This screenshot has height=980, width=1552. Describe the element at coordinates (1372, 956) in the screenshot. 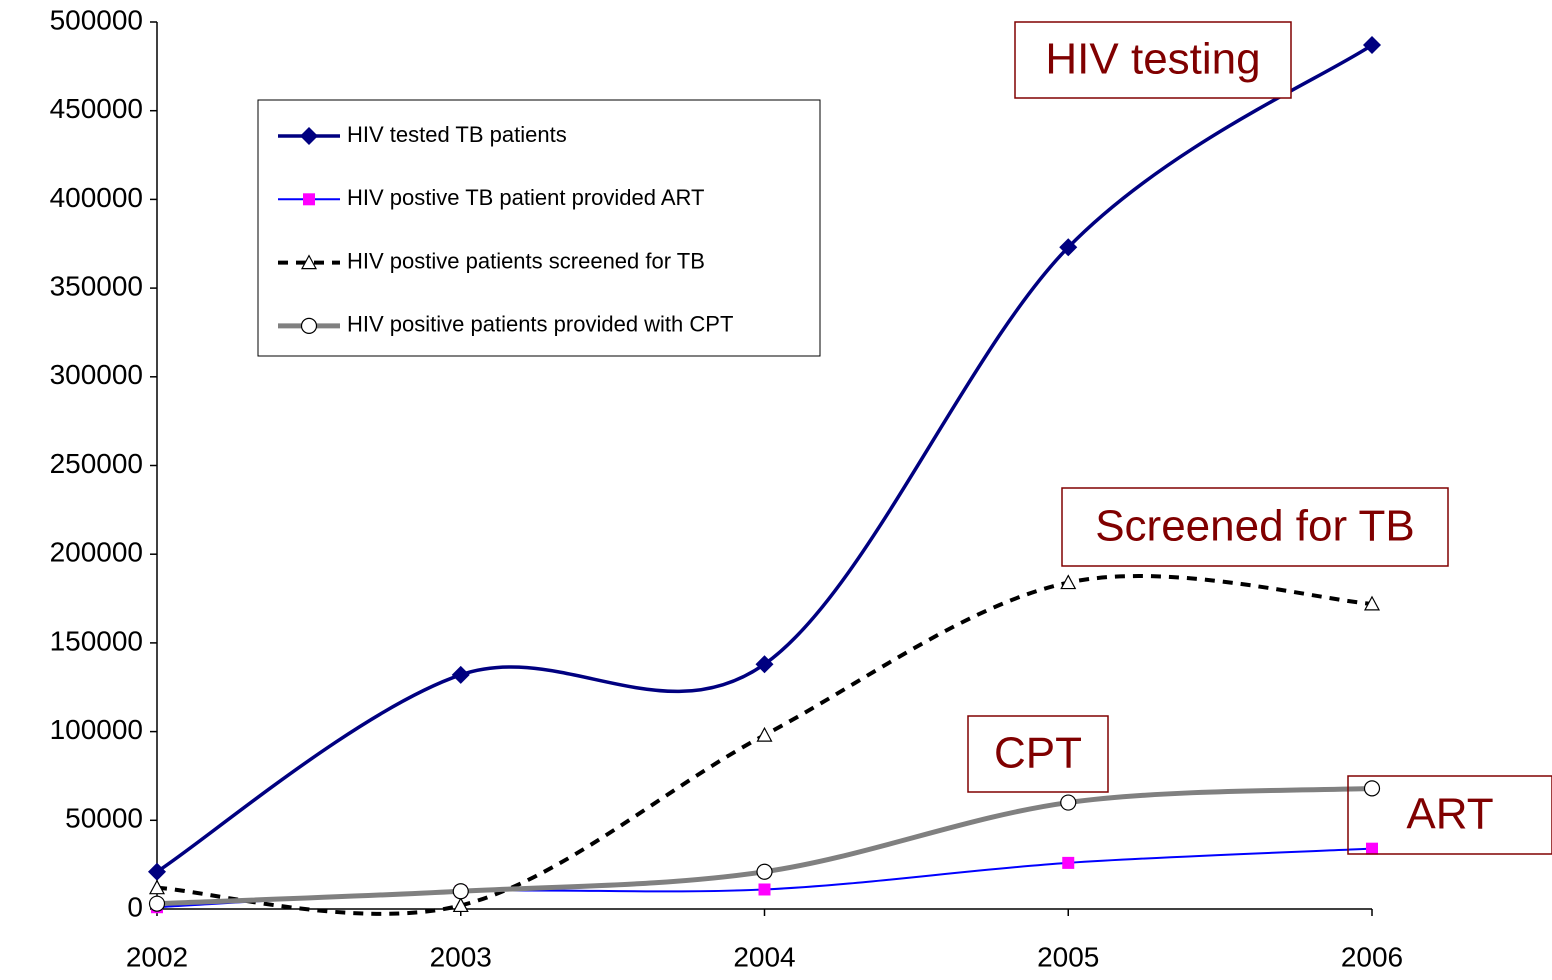

I see `x-tick-label: 2006` at that location.